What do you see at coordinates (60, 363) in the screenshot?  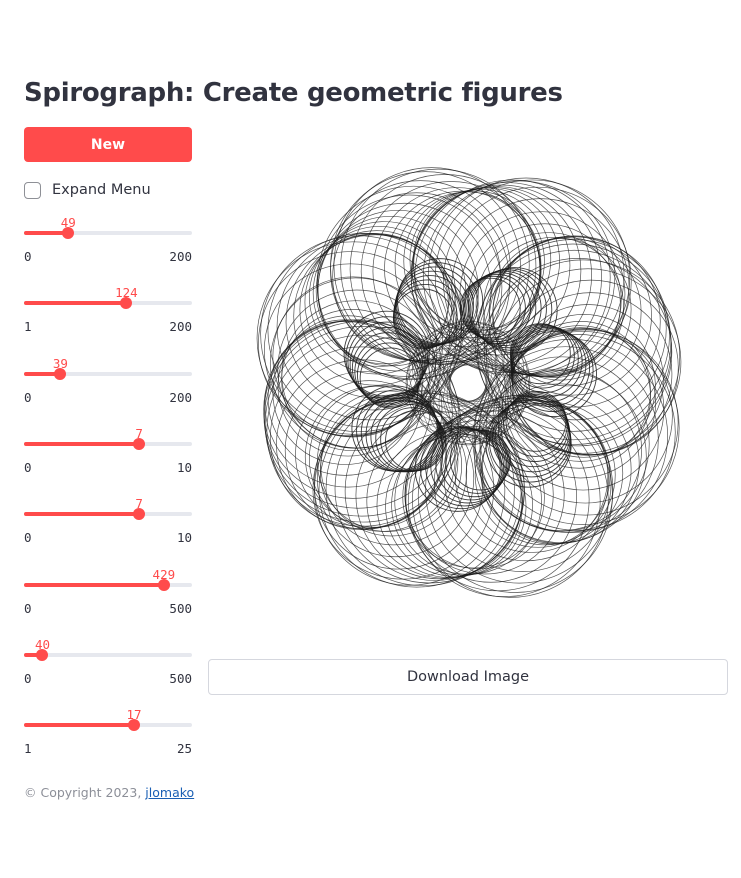 I see `slider-value: 39` at bounding box center [60, 363].